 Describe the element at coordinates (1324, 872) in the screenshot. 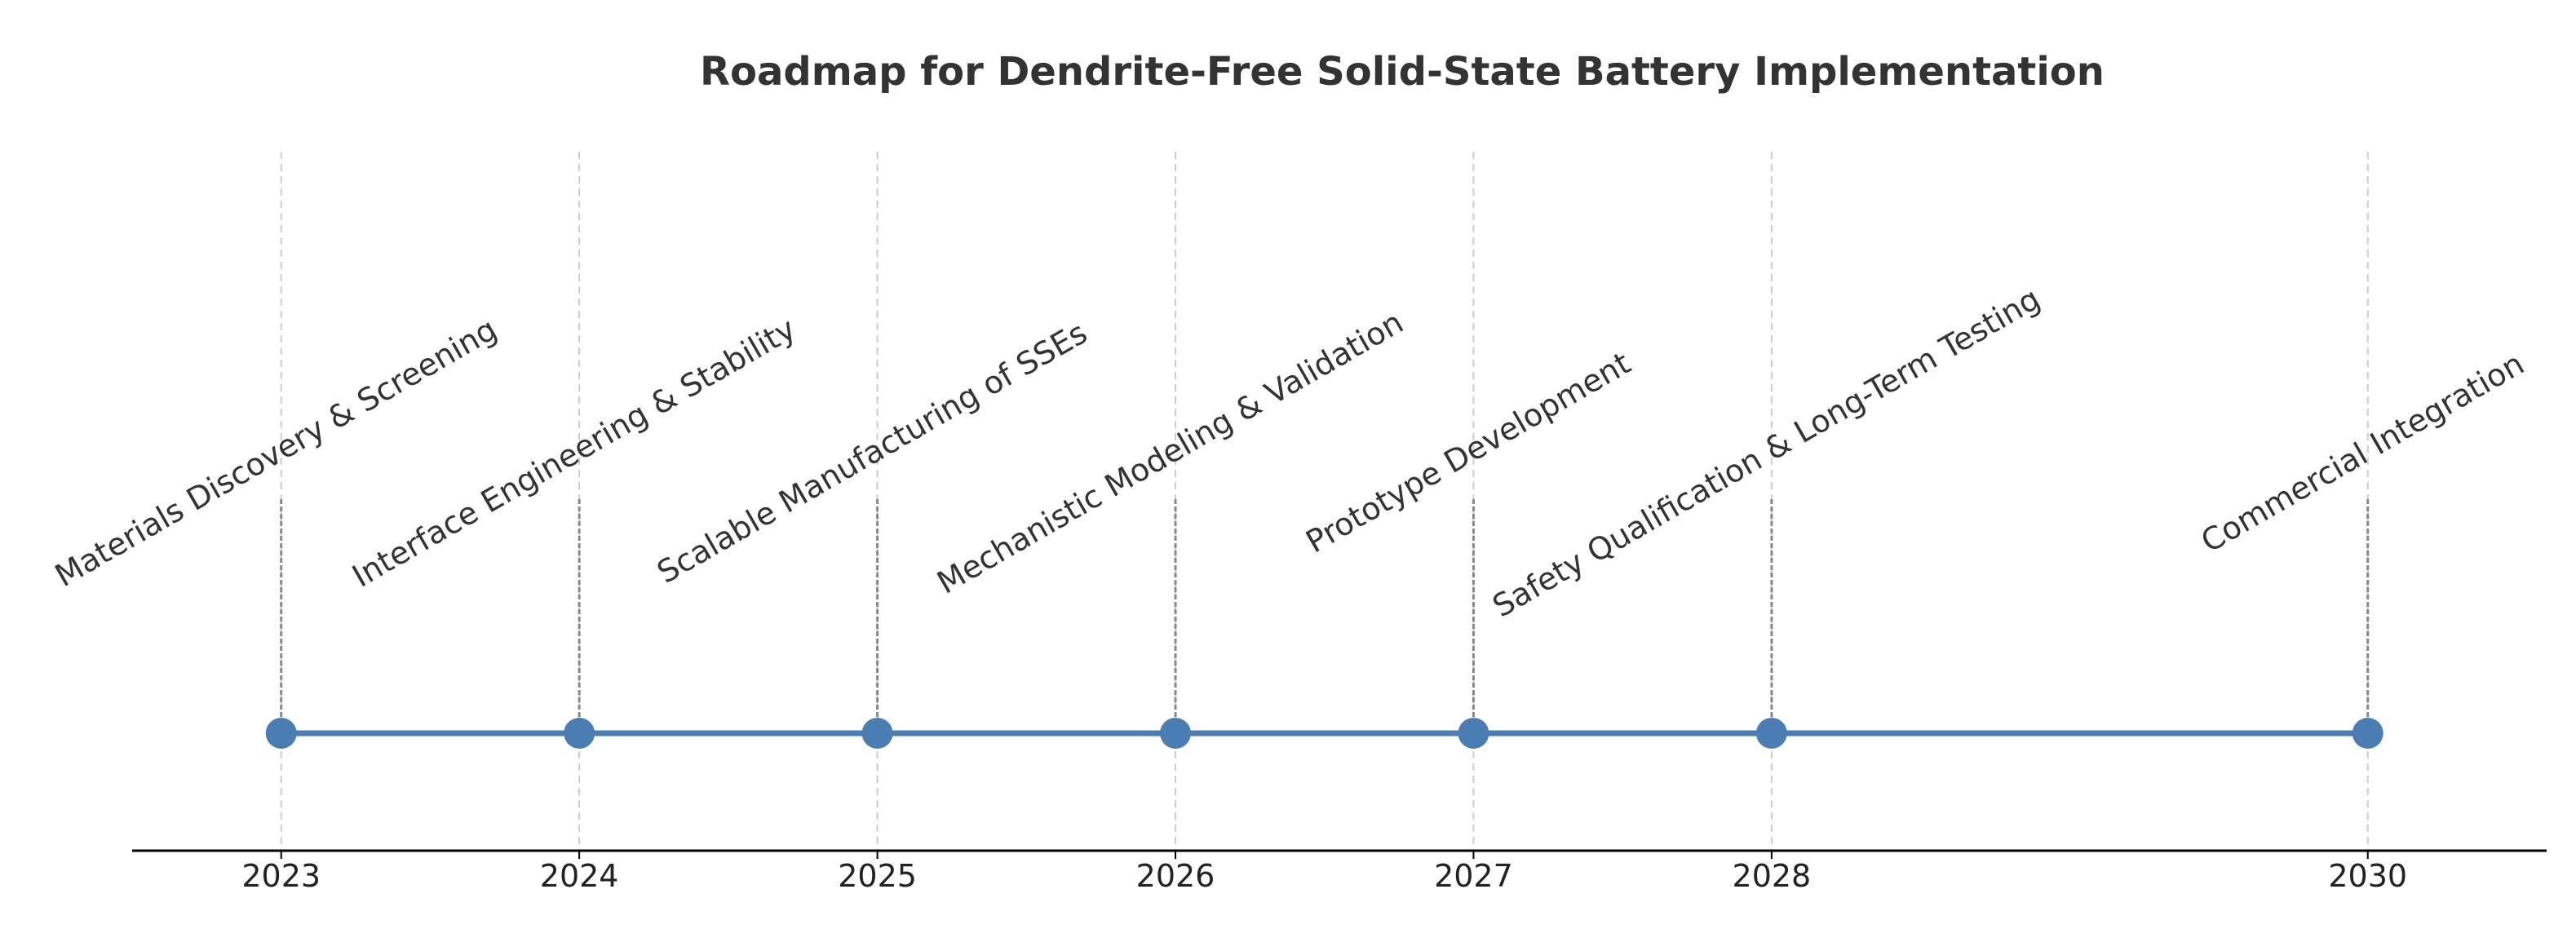

I see `x-axis-ticks: 2023 2024 2025 2026 2027 2028 2030` at that location.